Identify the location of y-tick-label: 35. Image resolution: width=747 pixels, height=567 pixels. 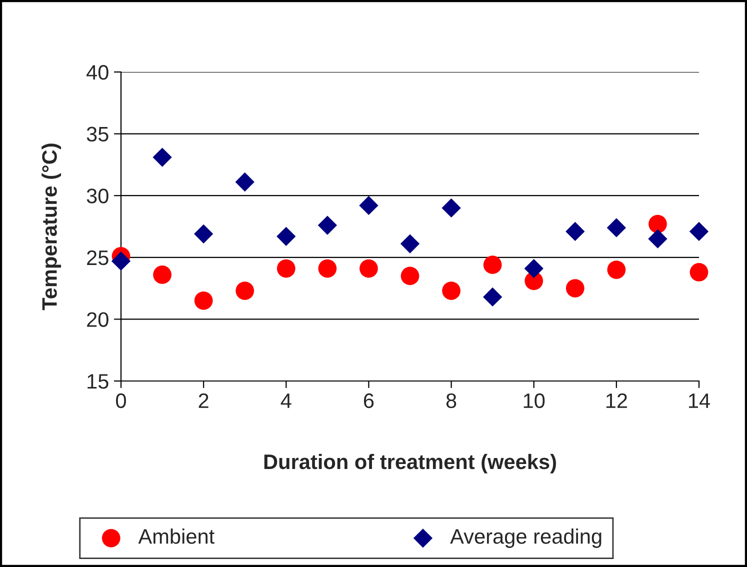
(97, 134).